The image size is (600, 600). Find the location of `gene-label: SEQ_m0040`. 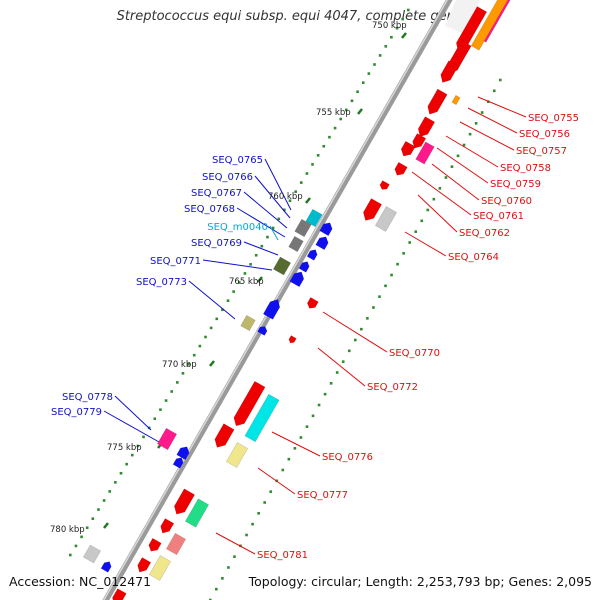

gene-label: SEQ_m0040 is located at coordinates (237, 227).